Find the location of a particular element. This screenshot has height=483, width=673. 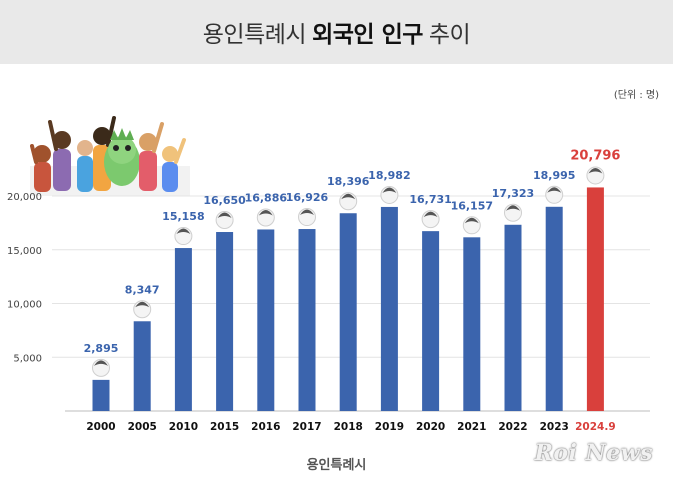

x-tick-label: 2018 is located at coordinates (348, 427).